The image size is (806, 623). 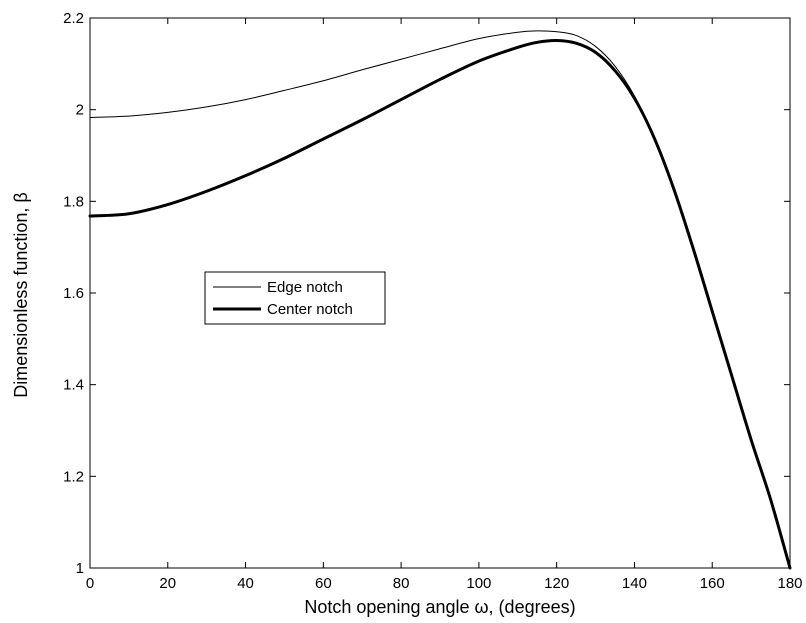 What do you see at coordinates (478, 583) in the screenshot?
I see `x-tick-label: 100` at bounding box center [478, 583].